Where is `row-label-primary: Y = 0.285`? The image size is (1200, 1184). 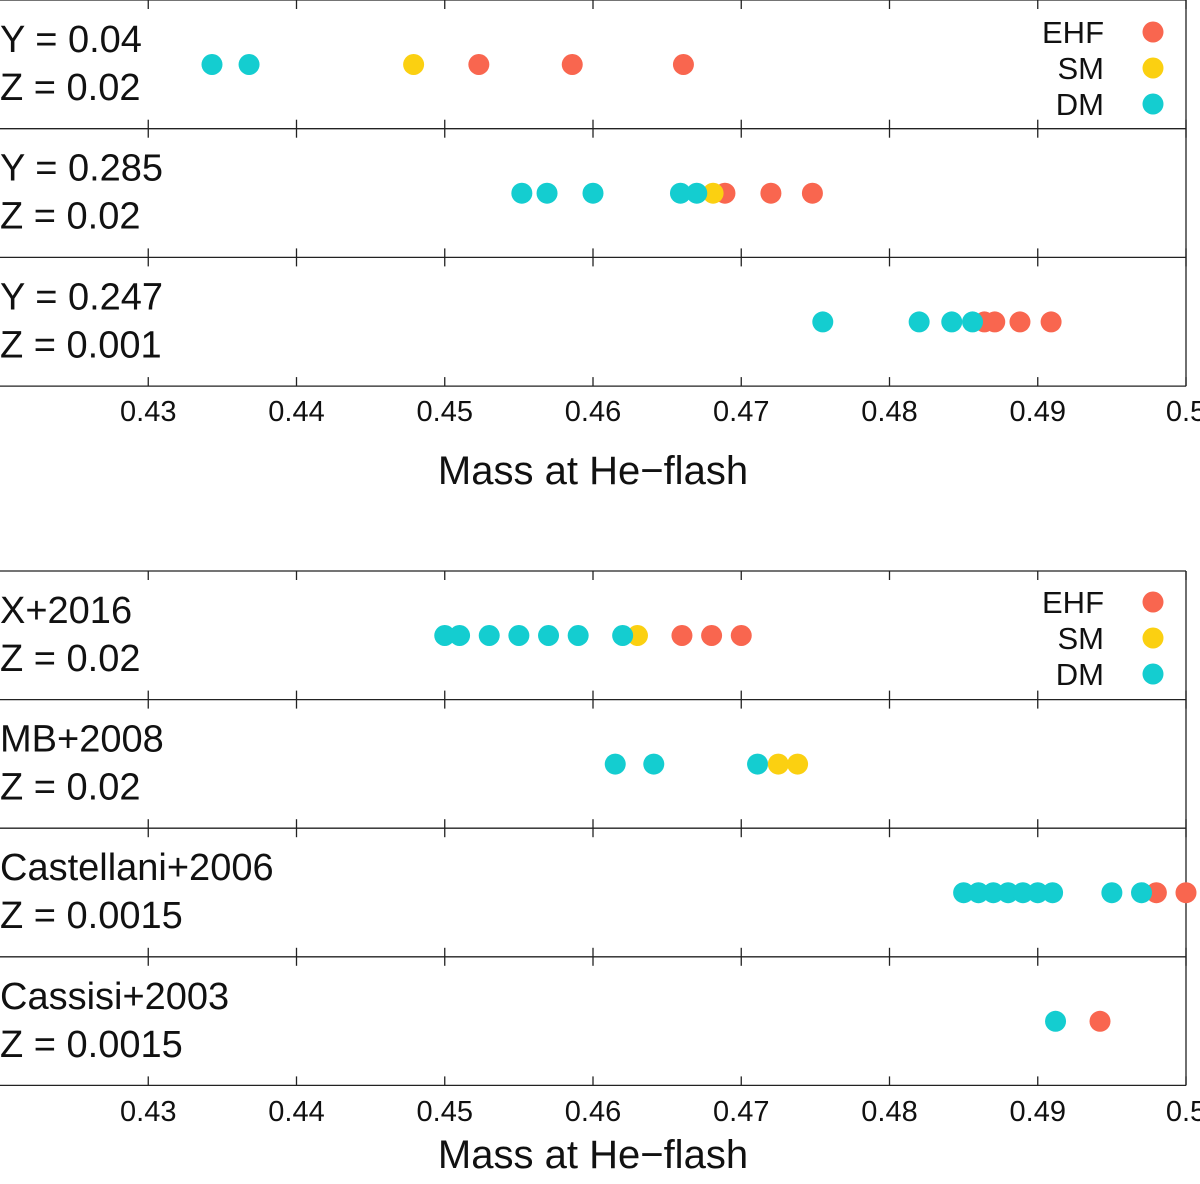
row-label-primary: Y = 0.285 is located at coordinates (81, 169).